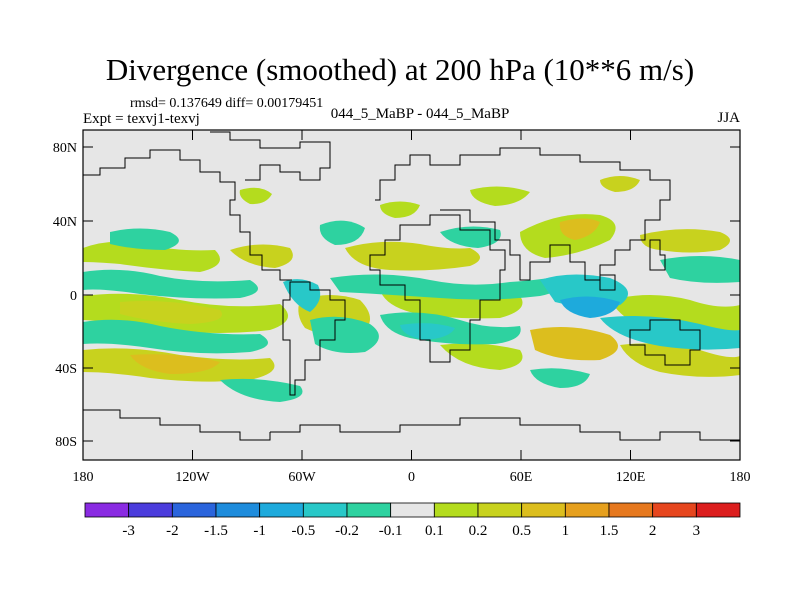 Image resolution: width=800 pixels, height=600 pixels. What do you see at coordinates (65, 148) in the screenshot?
I see `lat-tick-label: 80N` at bounding box center [65, 148].